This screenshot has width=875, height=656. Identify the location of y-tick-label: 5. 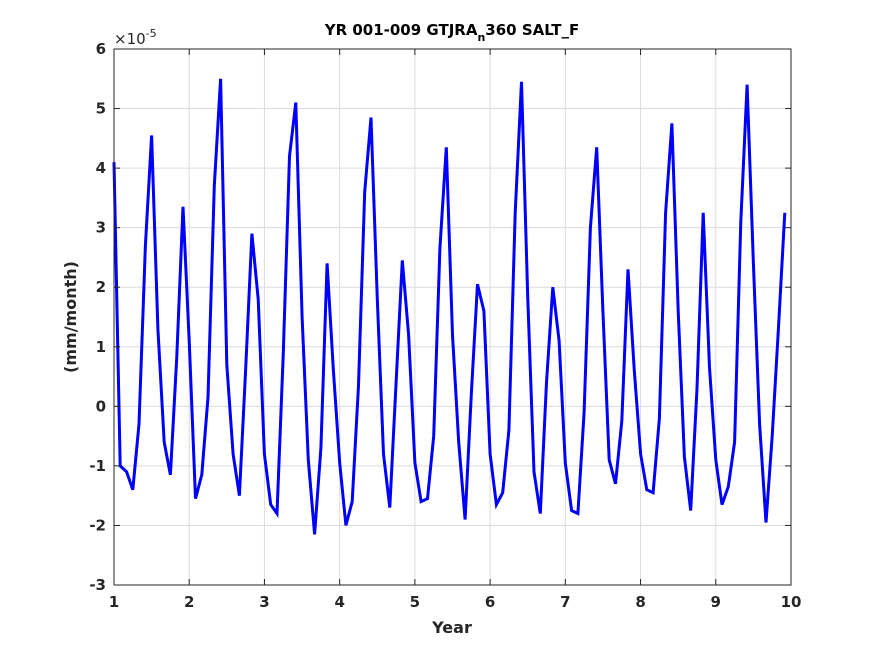
(101, 109).